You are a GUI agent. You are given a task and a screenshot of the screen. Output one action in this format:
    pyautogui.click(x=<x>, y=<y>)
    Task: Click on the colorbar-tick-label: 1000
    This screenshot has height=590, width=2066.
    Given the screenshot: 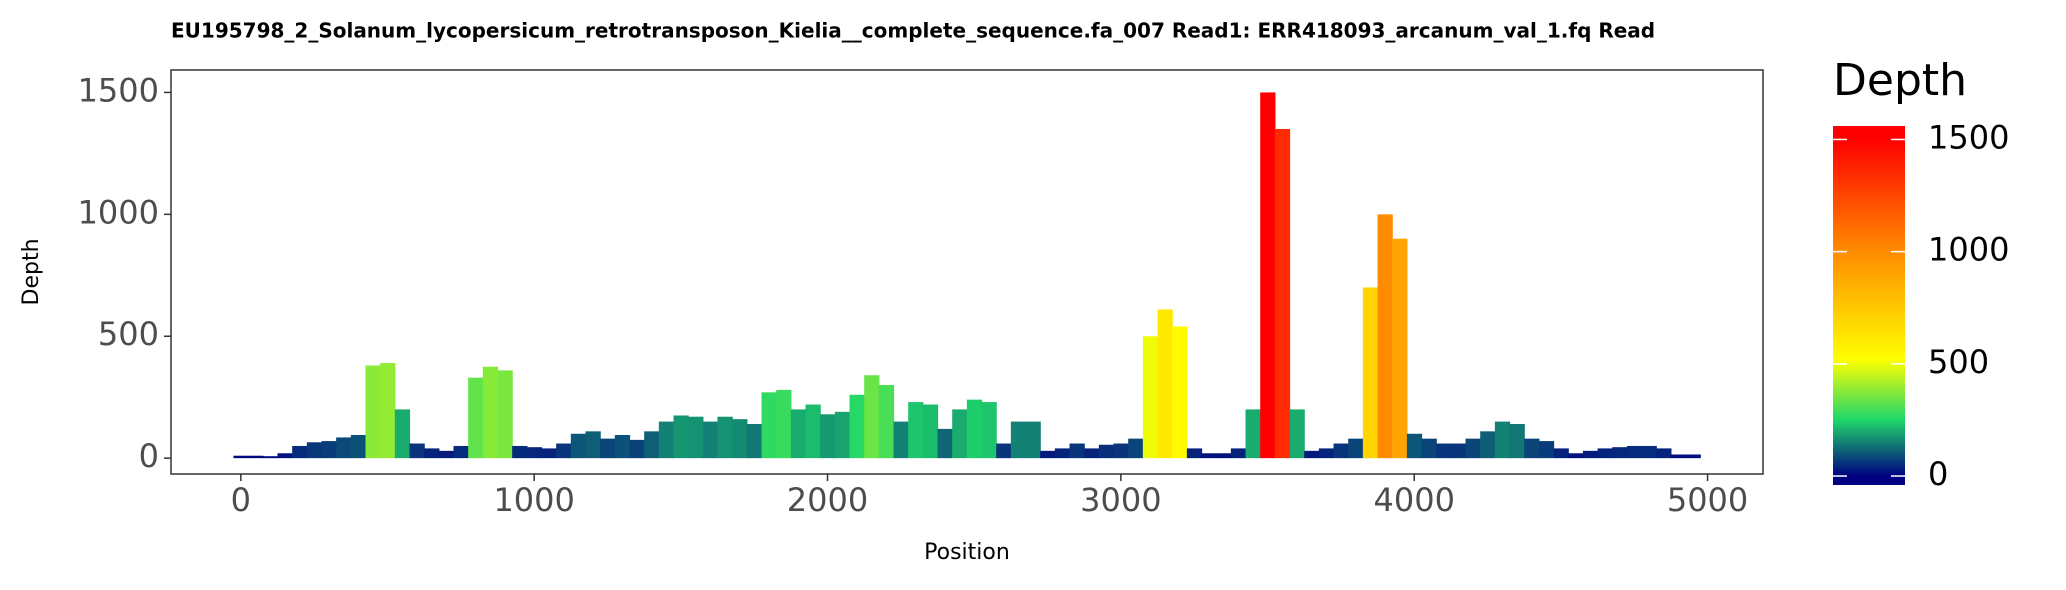 What is the action you would take?
    pyautogui.click(x=1968, y=250)
    